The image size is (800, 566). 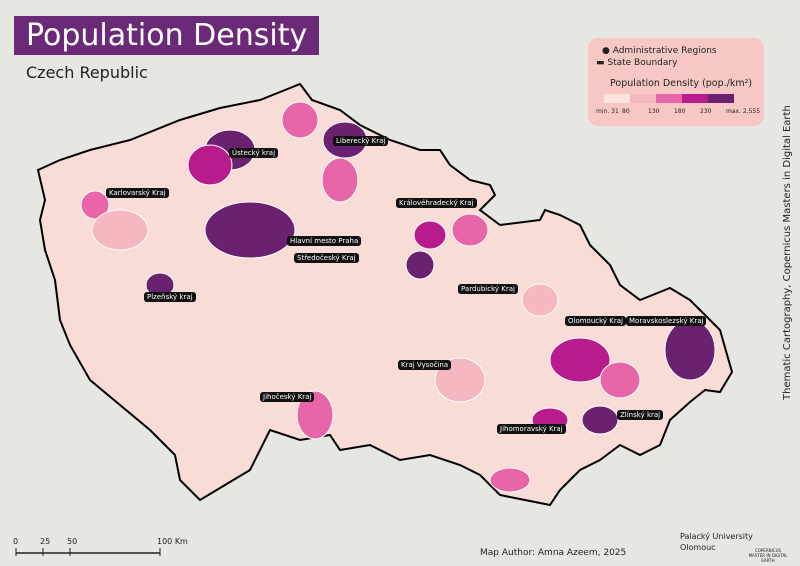 I want to click on region-label: Plzeňský kraj, so click(x=170, y=297).